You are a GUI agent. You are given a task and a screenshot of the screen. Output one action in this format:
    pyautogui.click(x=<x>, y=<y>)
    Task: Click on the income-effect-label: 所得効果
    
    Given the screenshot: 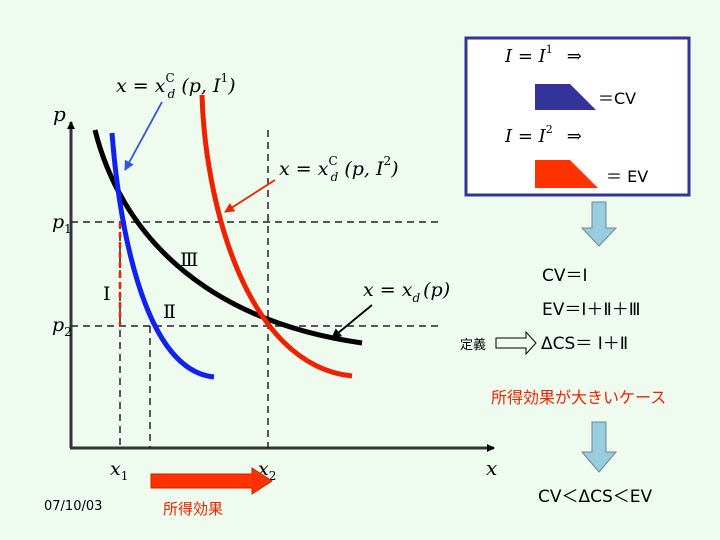 What is the action you would take?
    pyautogui.click(x=193, y=509)
    